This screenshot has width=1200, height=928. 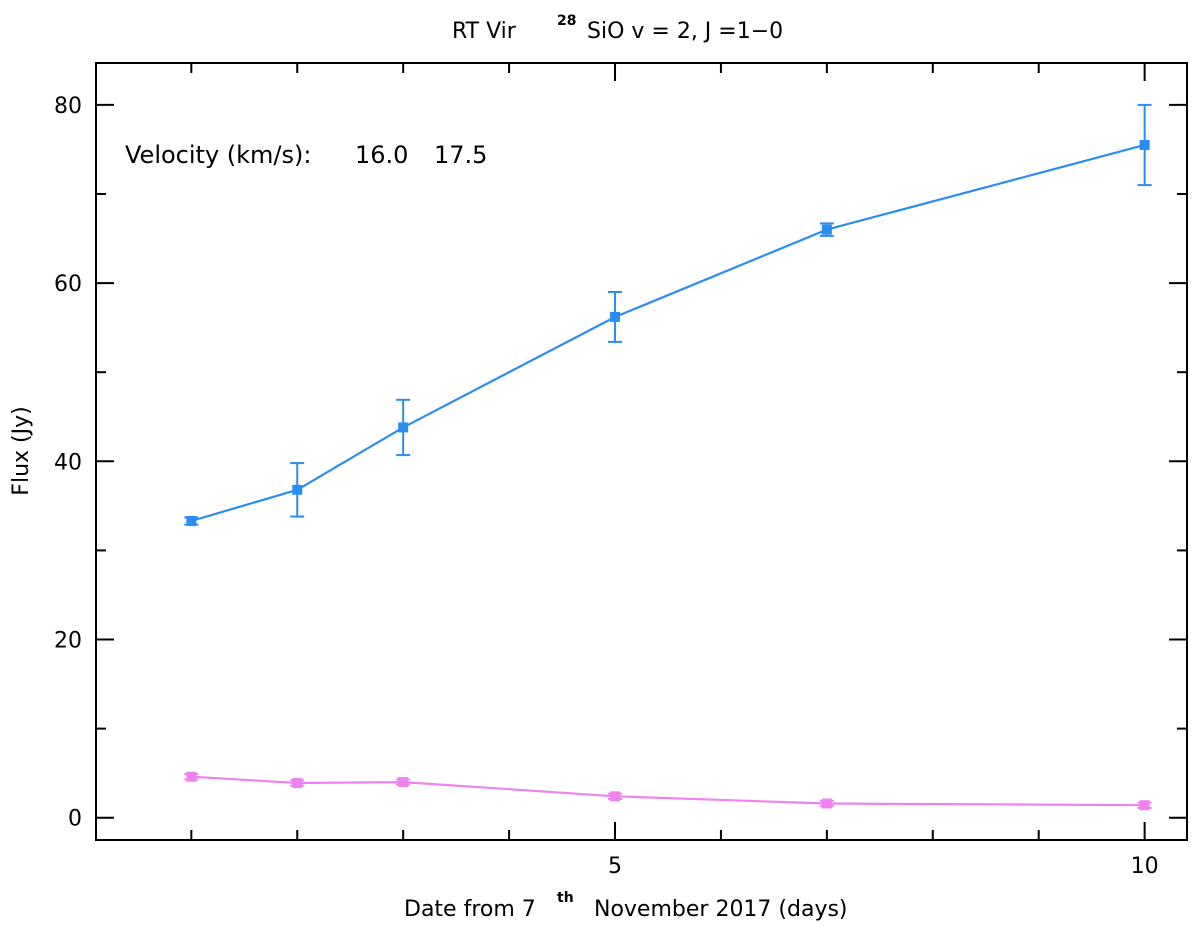 I want to click on y-axis-label: Flux (Jy), so click(x=21, y=450).